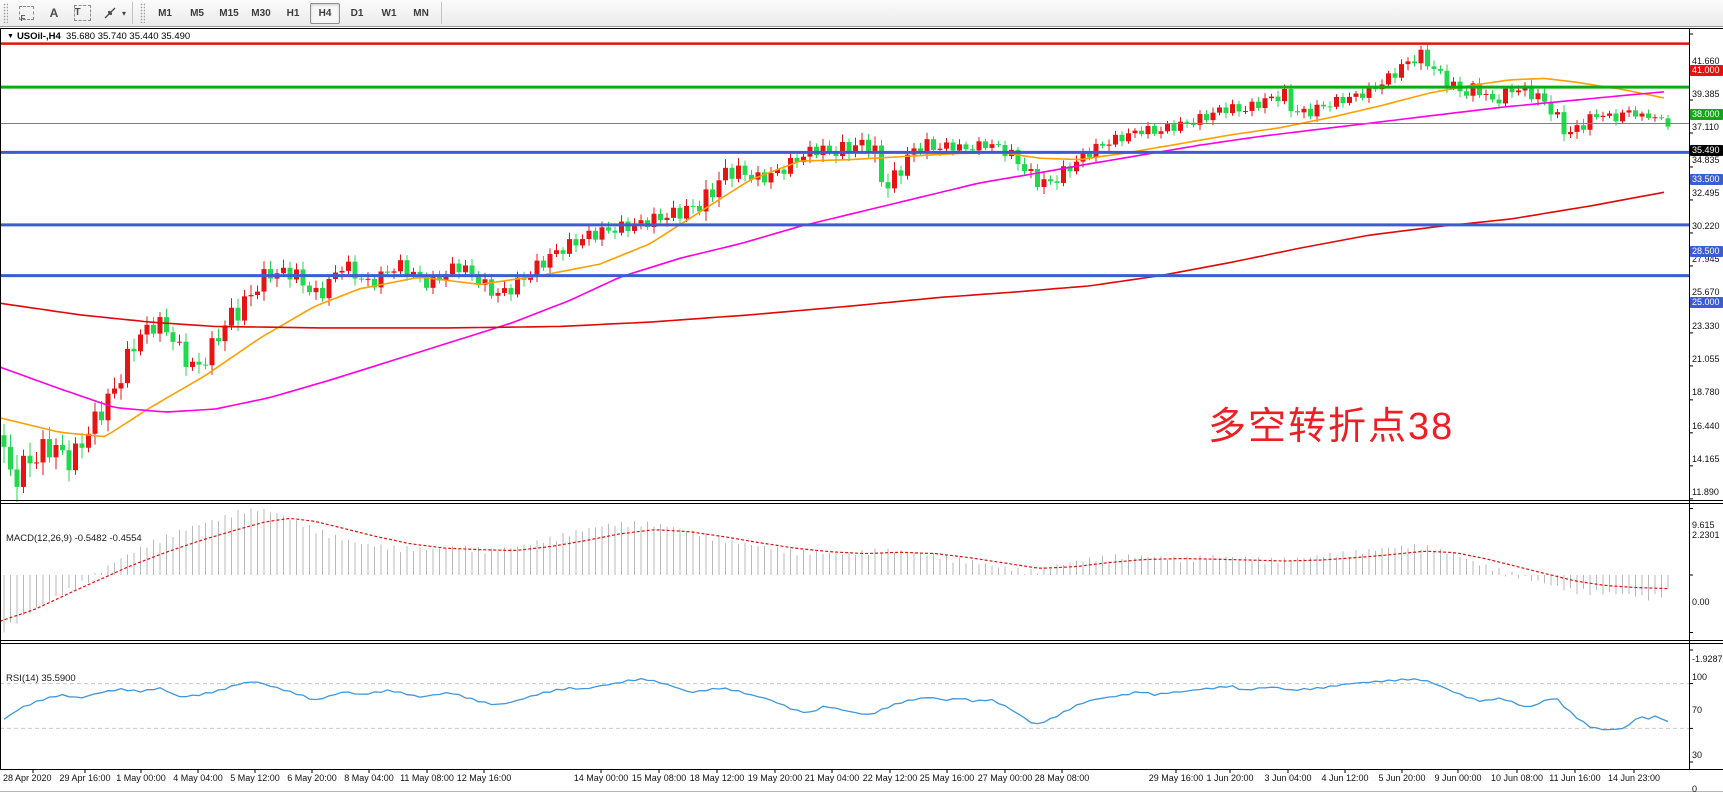  I want to click on arrows-glyph, so click(110, 13).